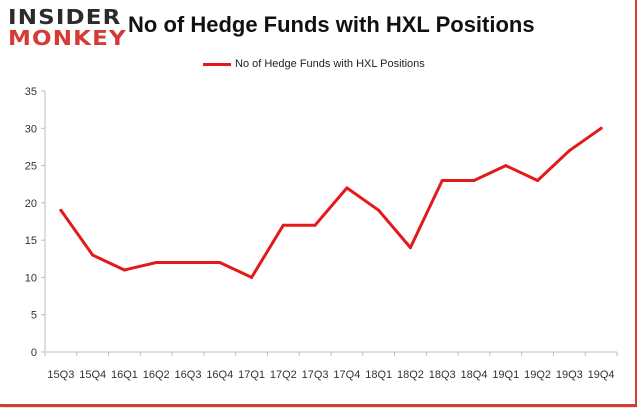 The image size is (637, 408). Describe the element at coordinates (410, 375) in the screenshot. I see `x-tick-label: 18Q2` at that location.